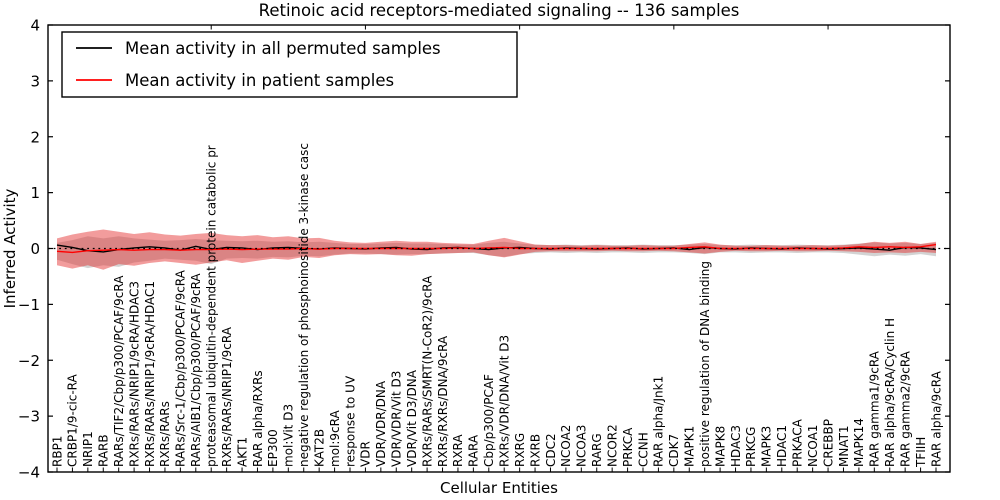  Describe the element at coordinates (798, 442) in the screenshot. I see `x-tick-label: PRKACA` at that location.